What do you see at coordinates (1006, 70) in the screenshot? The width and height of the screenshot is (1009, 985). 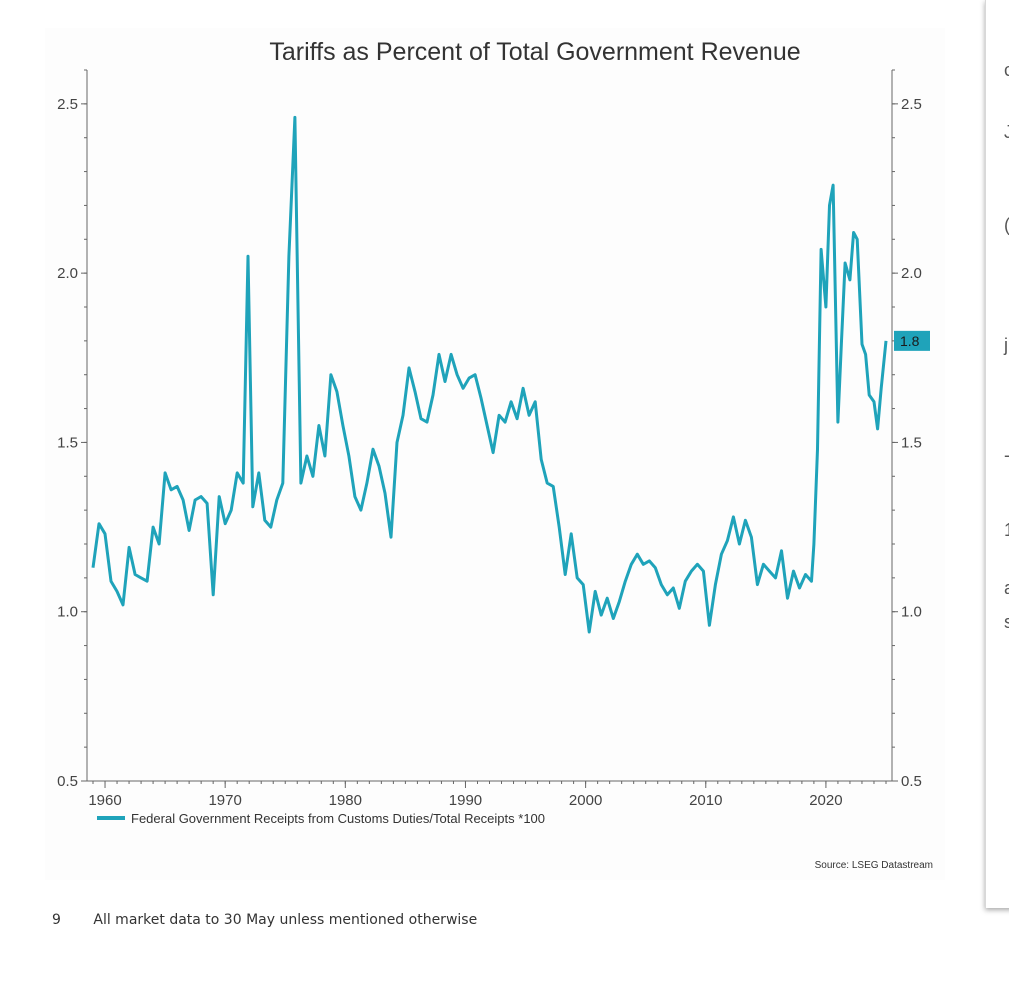 I see `side-text-fragment: c` at bounding box center [1006, 70].